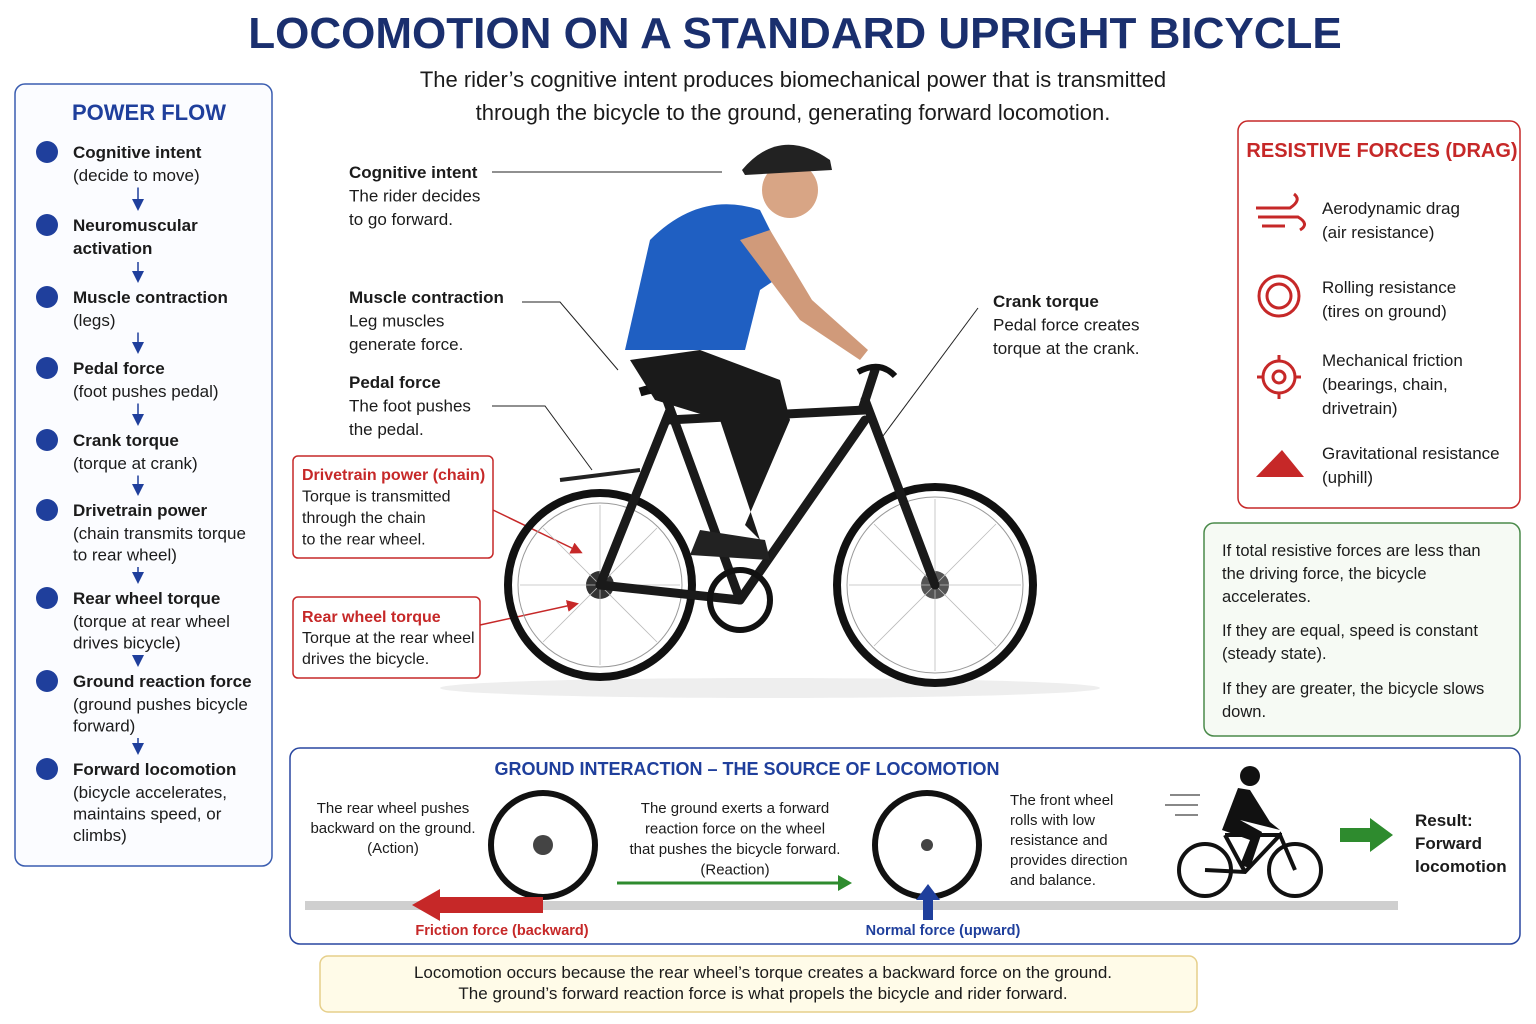 The height and width of the screenshot is (1024, 1536). What do you see at coordinates (154, 769) in the screenshot?
I see `step-title: Forward locomotion` at bounding box center [154, 769].